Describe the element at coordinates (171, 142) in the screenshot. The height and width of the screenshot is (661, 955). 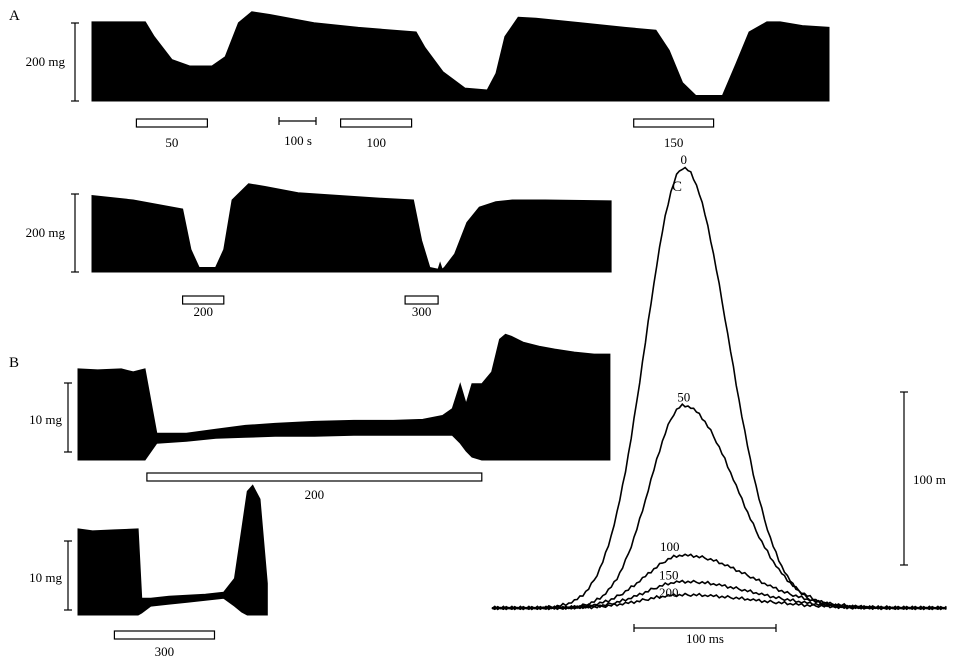
I see `application-label-a1-0: 50` at that location.